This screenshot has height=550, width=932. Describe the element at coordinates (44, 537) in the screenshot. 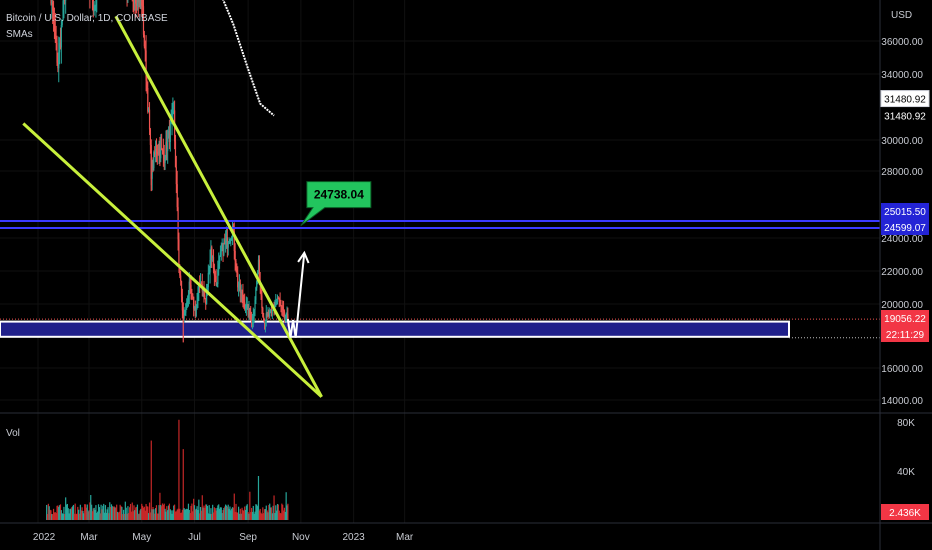

I see `time-tick-label: 2022` at that location.